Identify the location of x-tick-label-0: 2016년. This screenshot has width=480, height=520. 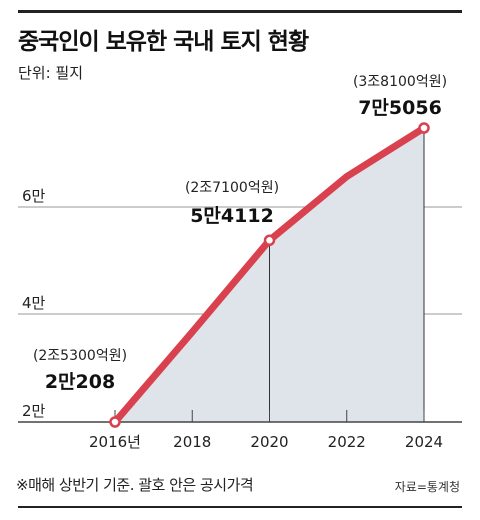
(115, 442).